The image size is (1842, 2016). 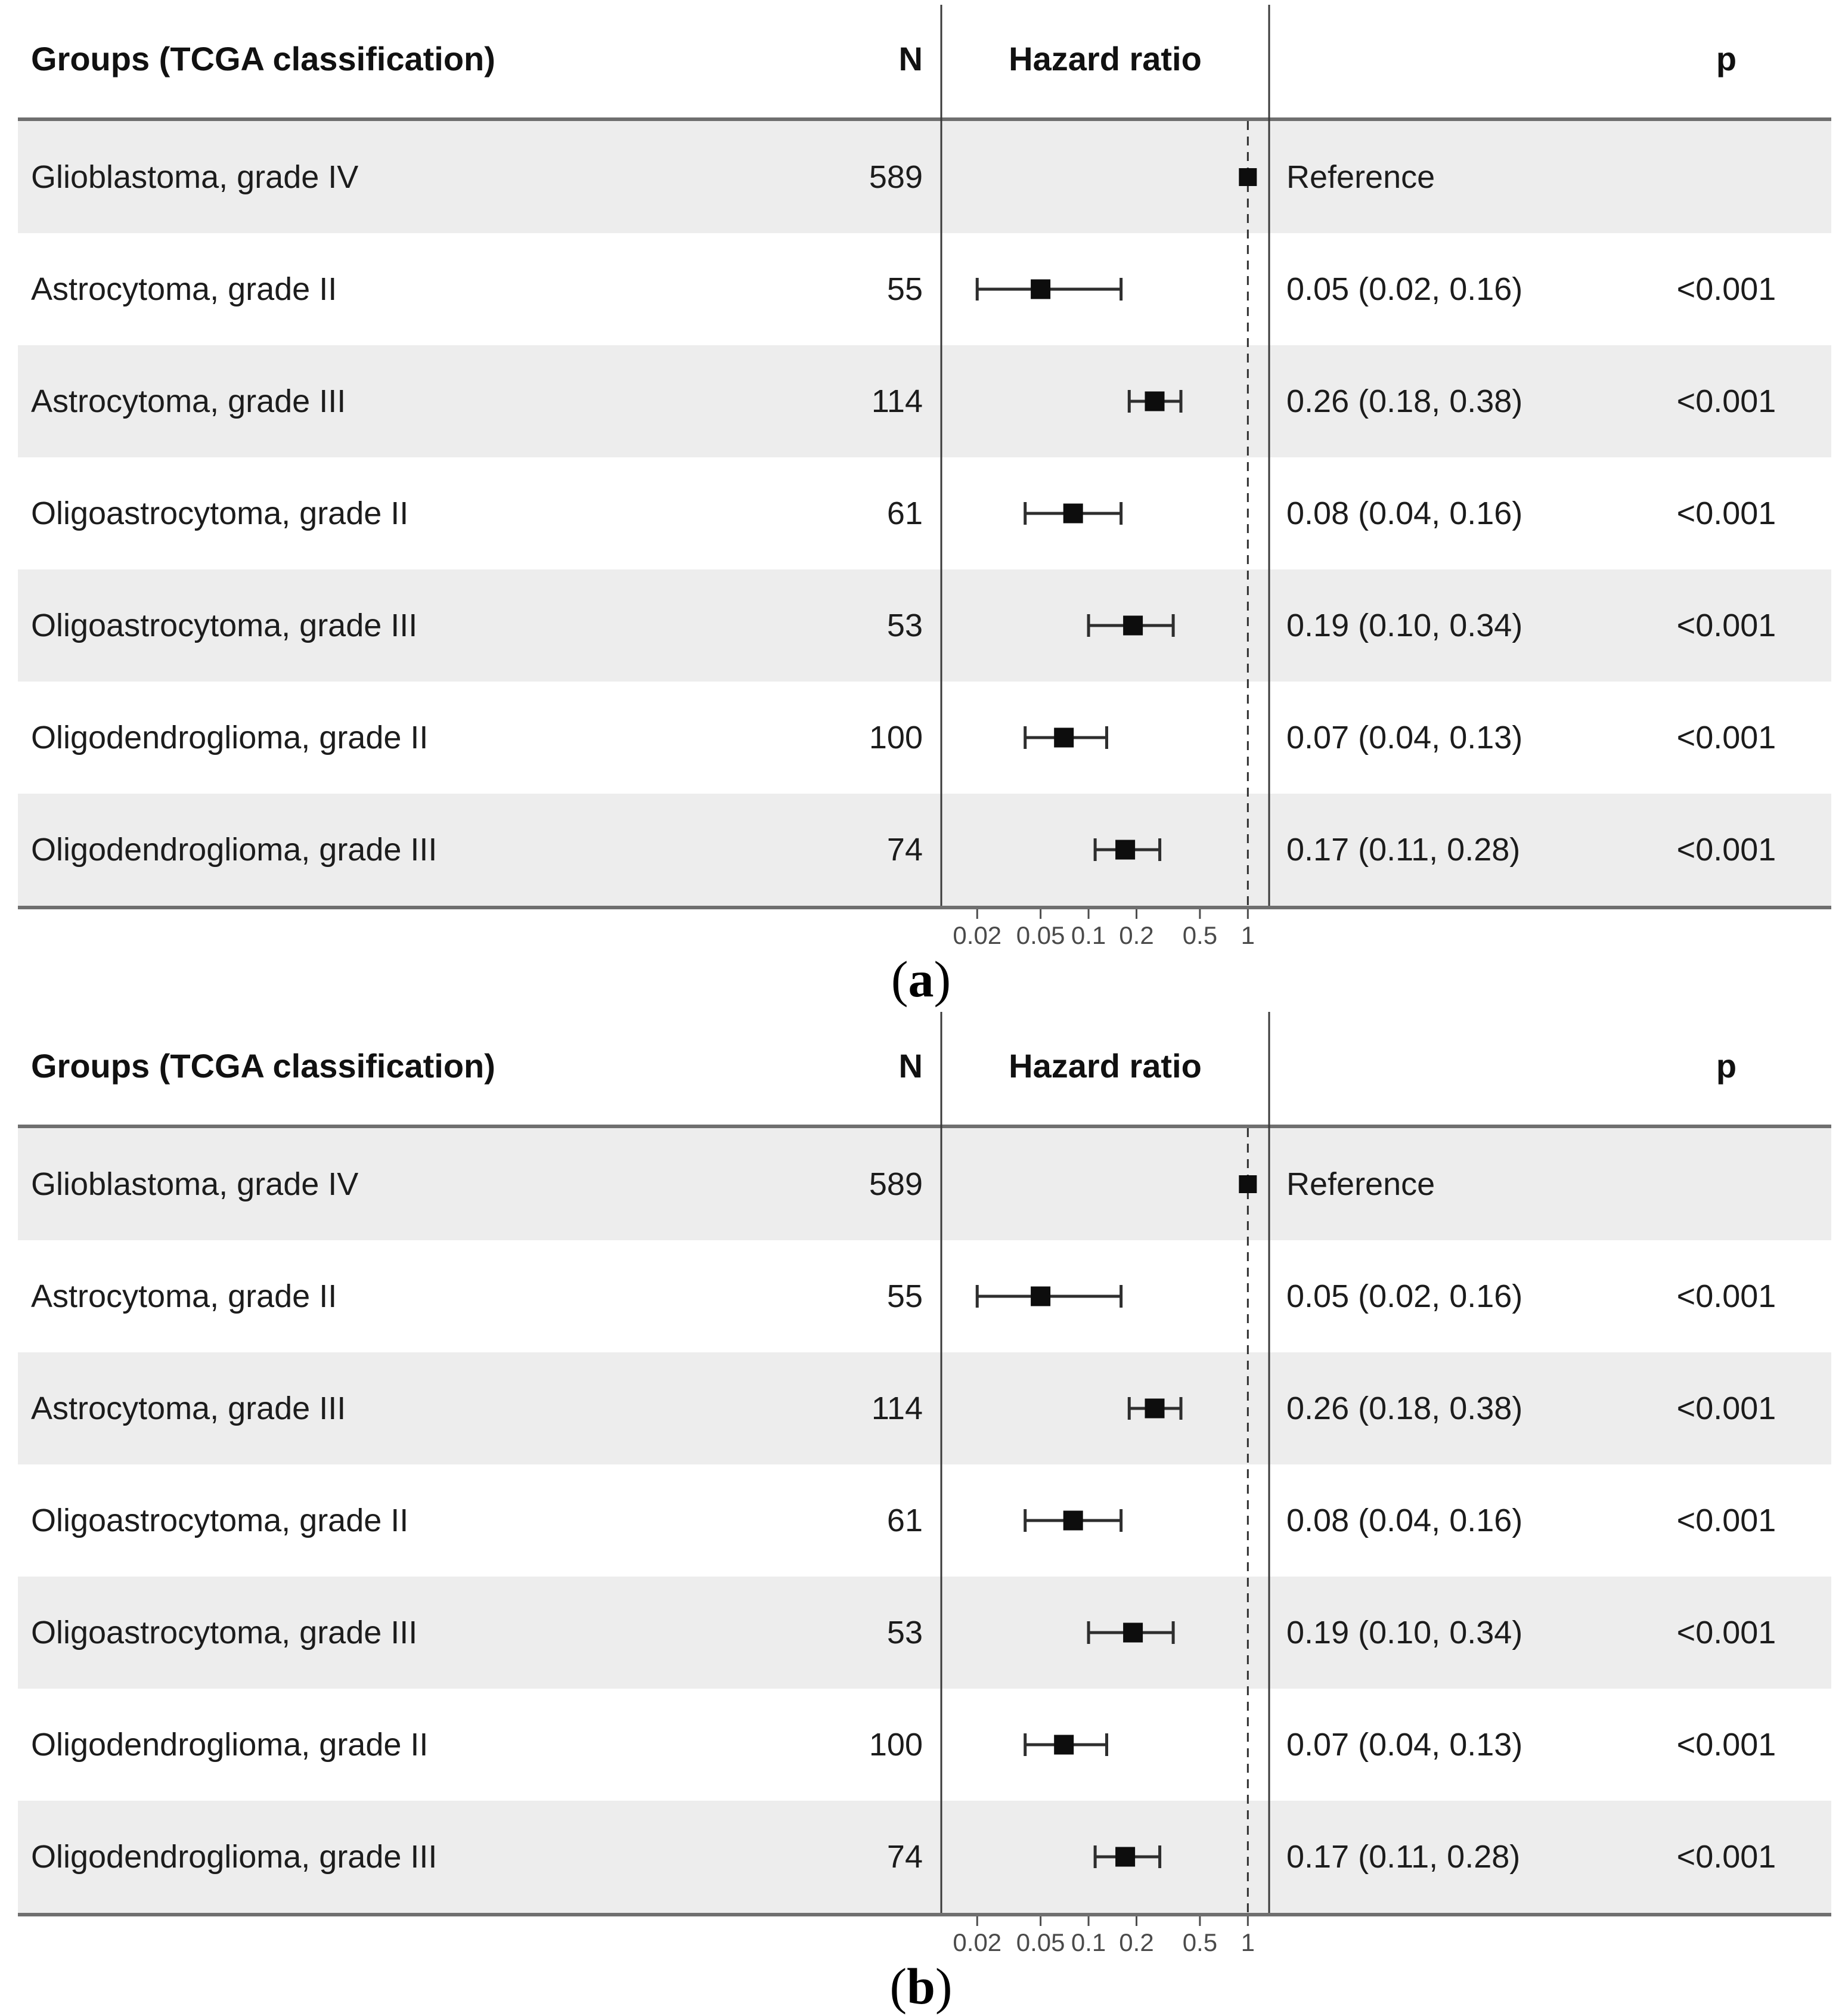 What do you see at coordinates (1088, 935) in the screenshot?
I see `axis-tick-label: 0.1` at bounding box center [1088, 935].